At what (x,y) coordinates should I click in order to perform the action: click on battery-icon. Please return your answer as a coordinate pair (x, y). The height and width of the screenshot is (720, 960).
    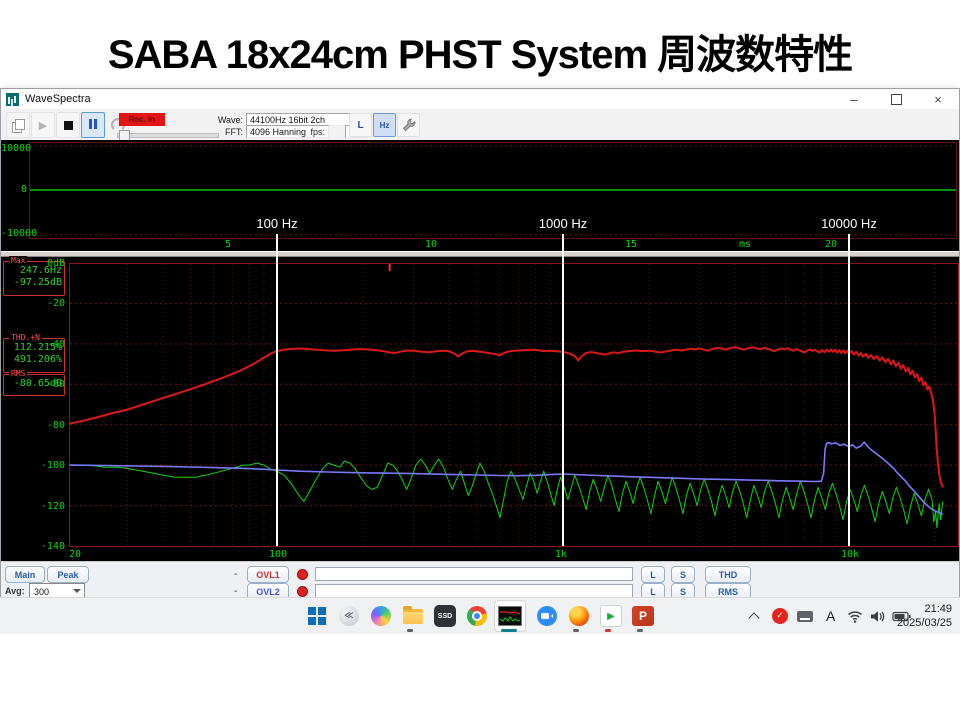
    Looking at the image, I should click on (901, 616).